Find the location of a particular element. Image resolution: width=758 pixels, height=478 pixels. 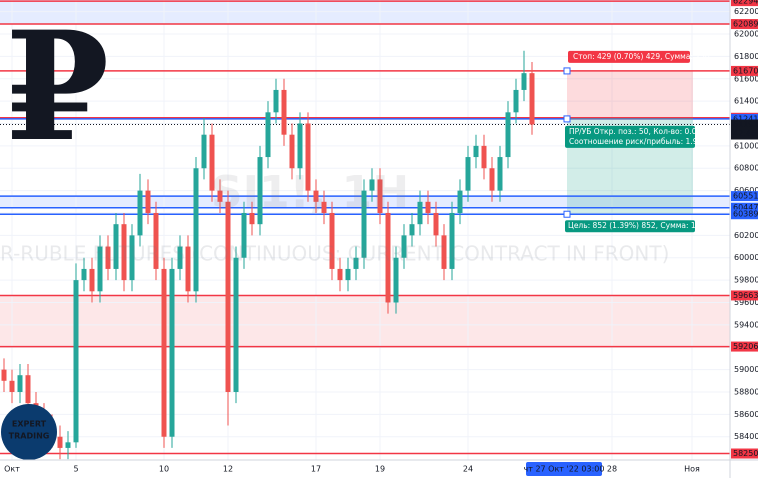

info-bg is located at coordinates (630, 136).